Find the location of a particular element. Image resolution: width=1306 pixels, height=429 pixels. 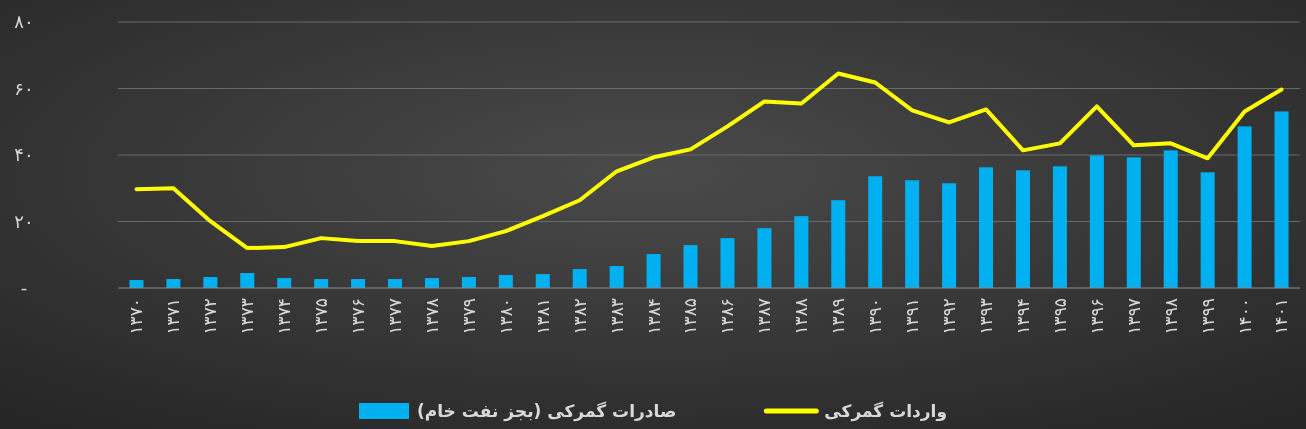

x-tick-label: ۱۳۹۰ is located at coordinates (875, 316).